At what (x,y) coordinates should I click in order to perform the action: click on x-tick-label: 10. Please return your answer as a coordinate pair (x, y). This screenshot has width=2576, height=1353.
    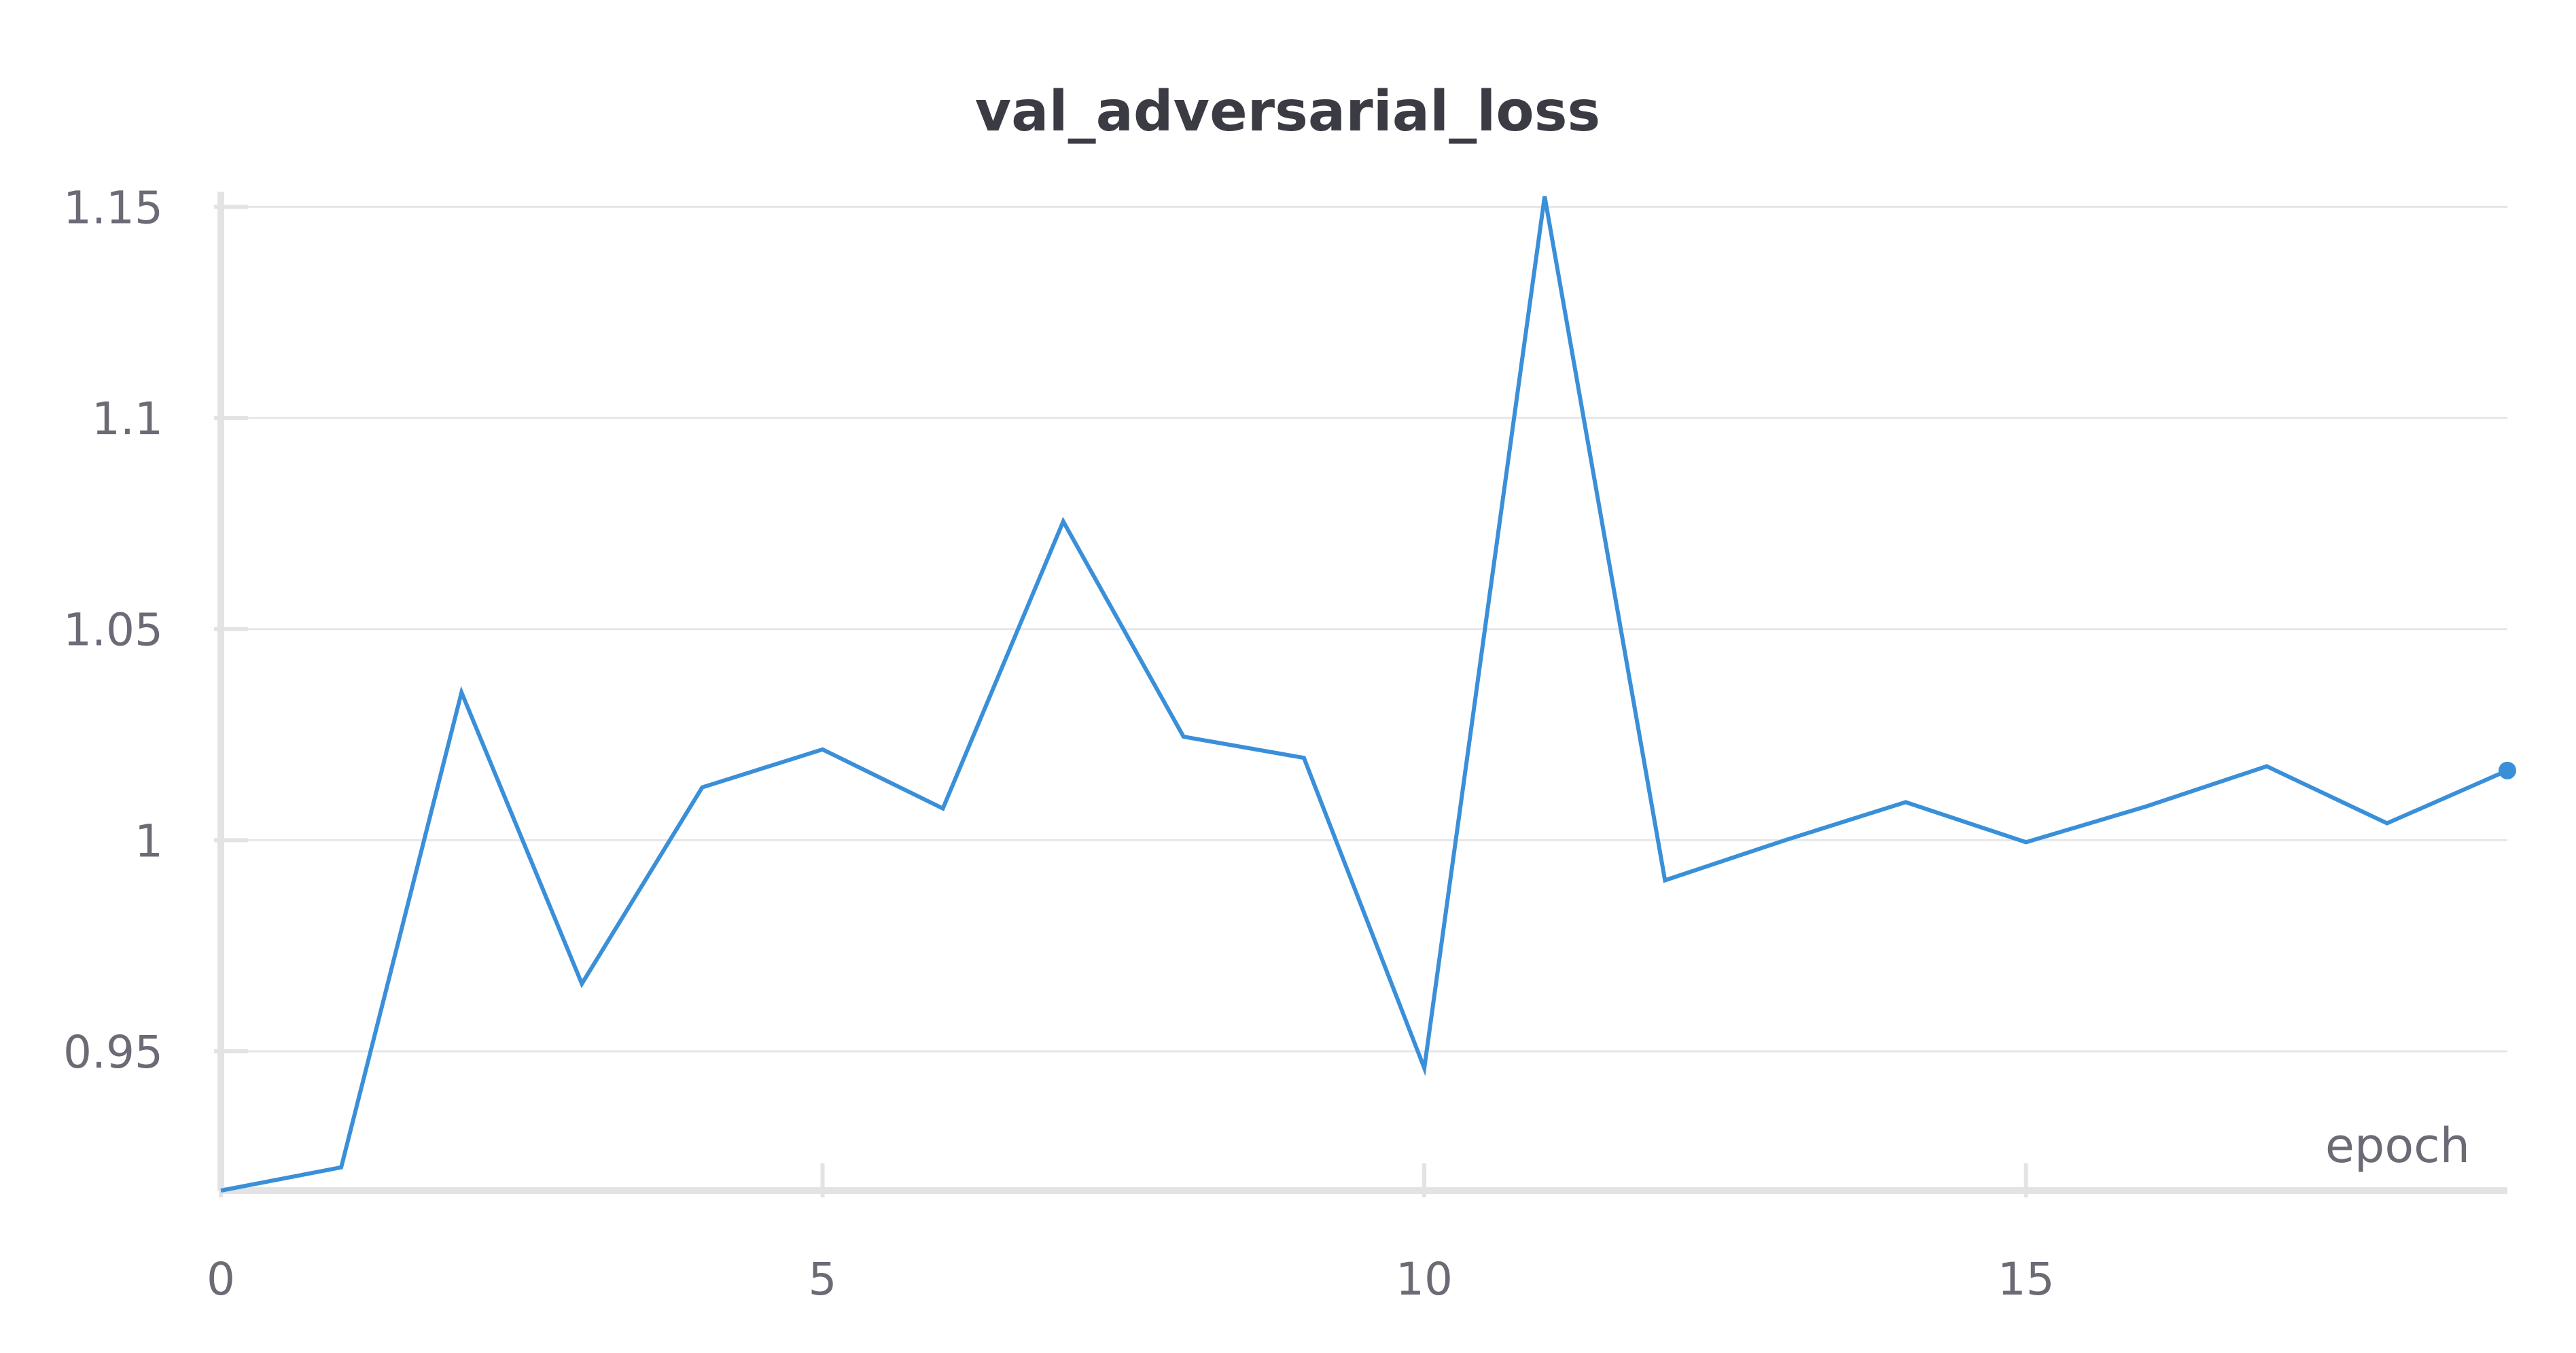
    Looking at the image, I should click on (1424, 1279).